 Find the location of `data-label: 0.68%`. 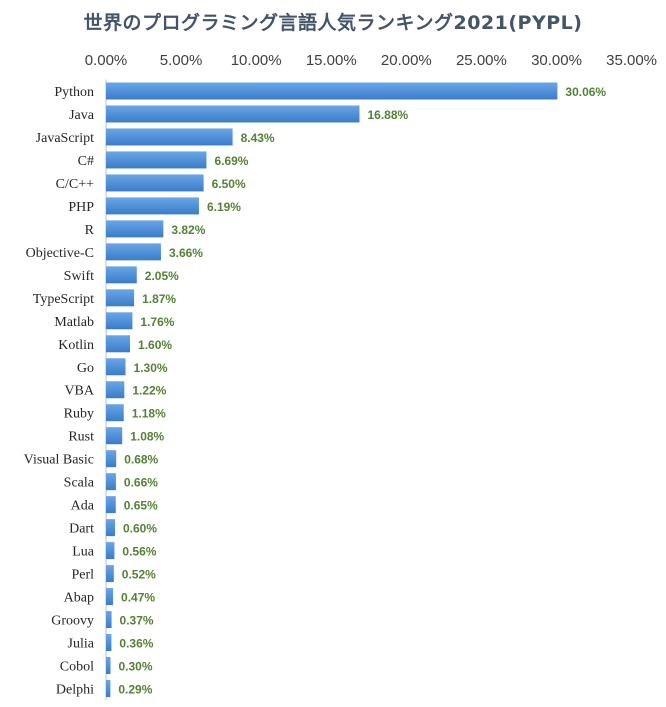

data-label: 0.68% is located at coordinates (141, 460).